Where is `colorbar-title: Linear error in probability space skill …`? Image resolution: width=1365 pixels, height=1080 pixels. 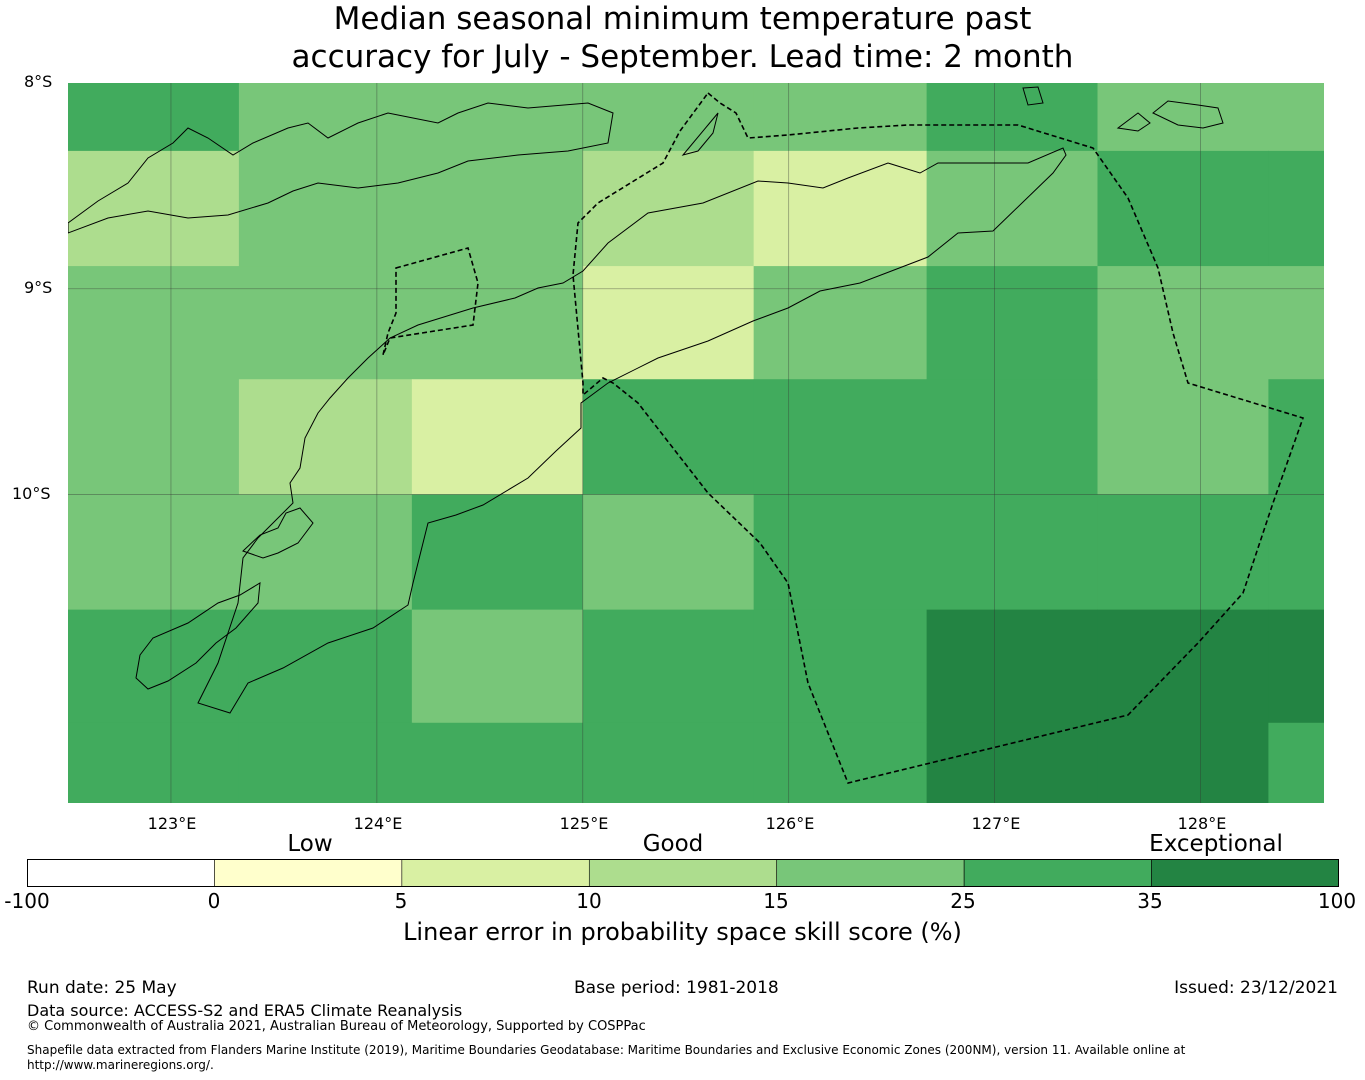 colorbar-title: Linear error in probability space skill … is located at coordinates (682, 932).